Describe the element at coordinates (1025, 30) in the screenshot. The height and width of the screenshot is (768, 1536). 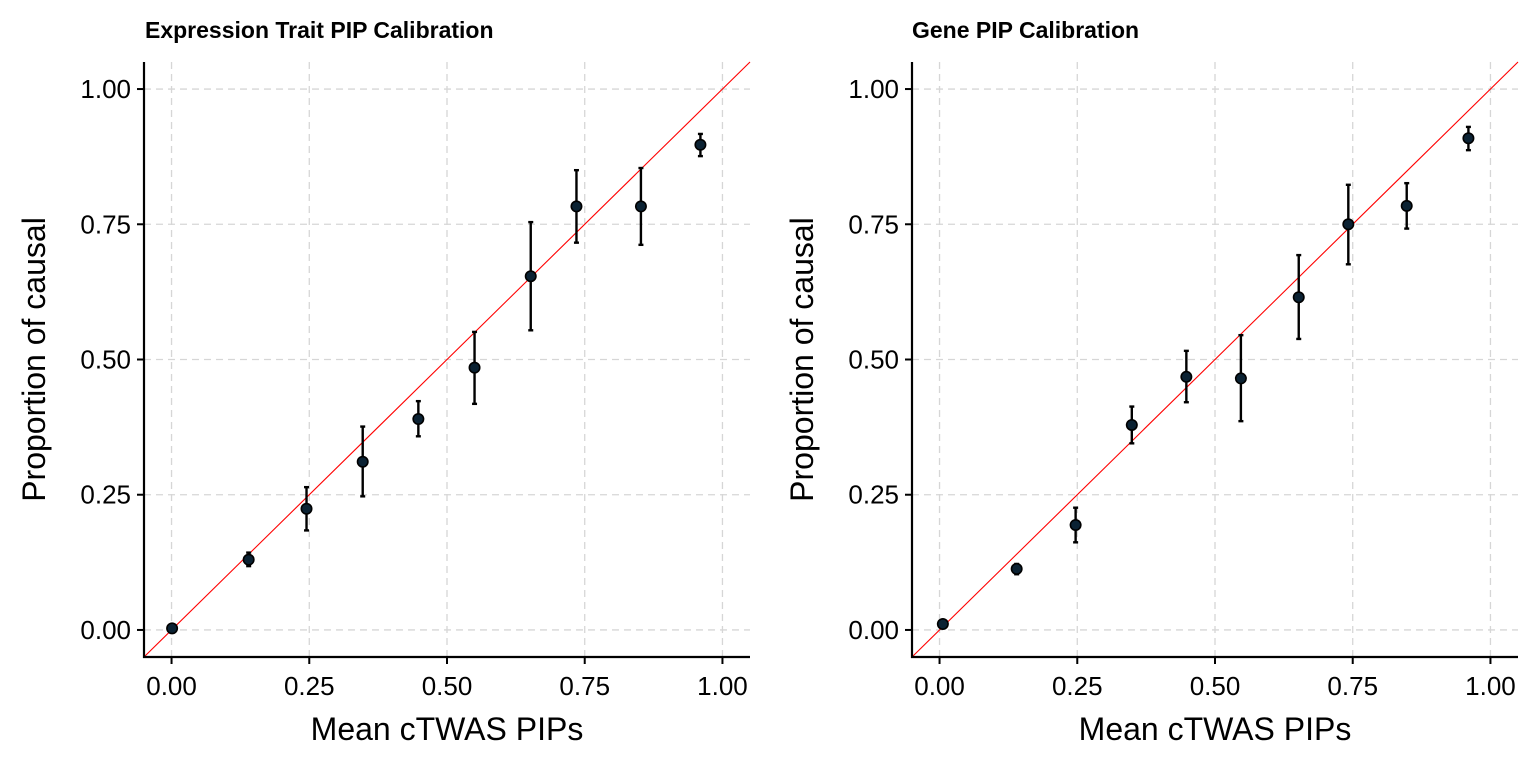
I see `chart-title: Gene PIP Calibration` at that location.